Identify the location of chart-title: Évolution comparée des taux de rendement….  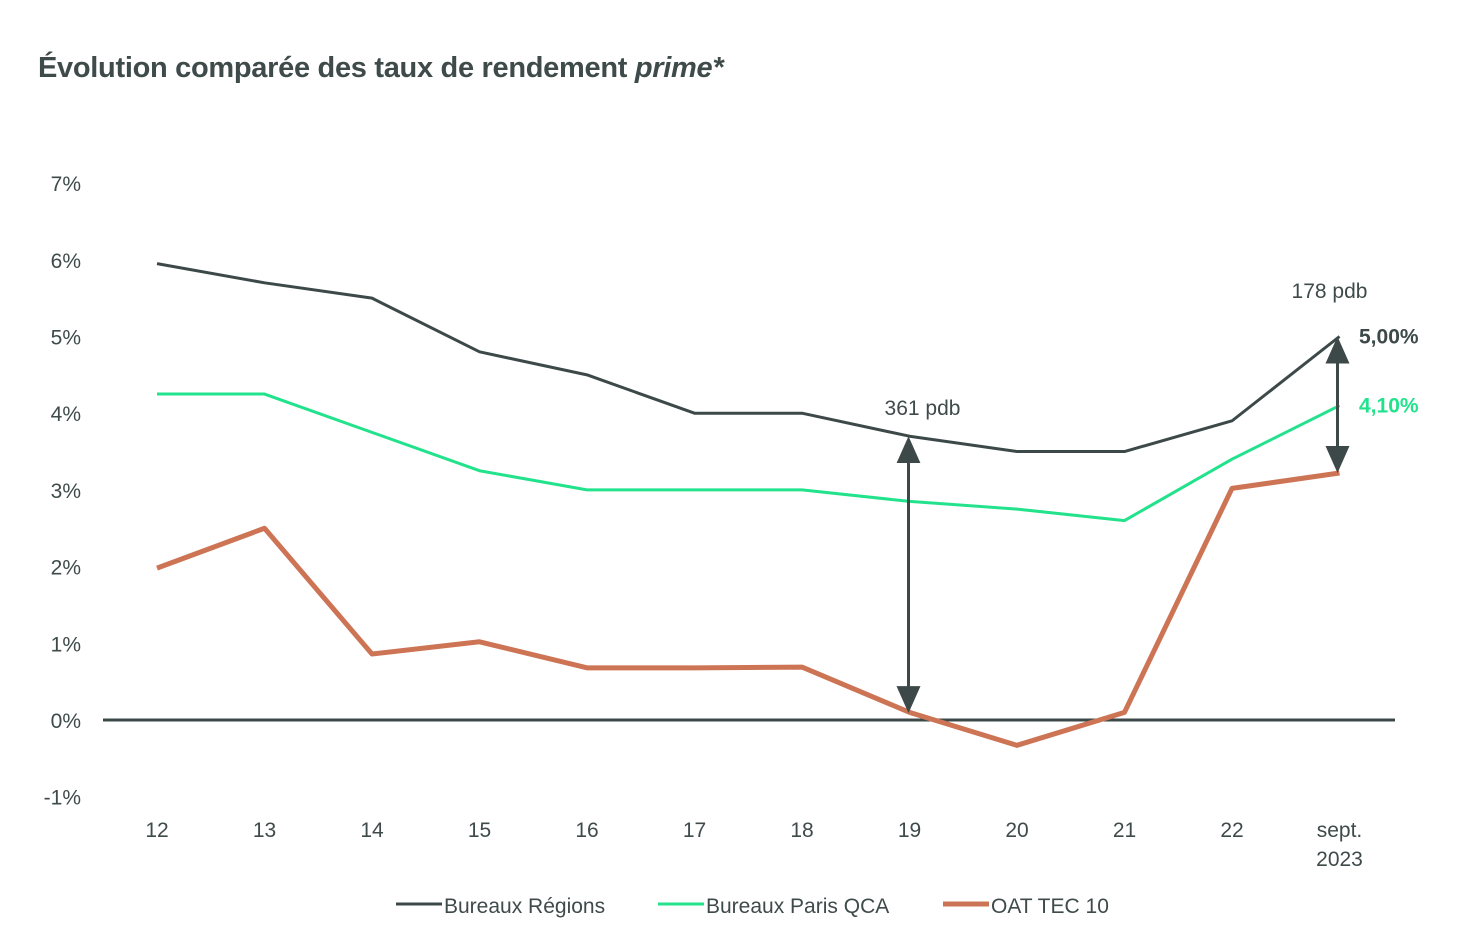
(381, 68).